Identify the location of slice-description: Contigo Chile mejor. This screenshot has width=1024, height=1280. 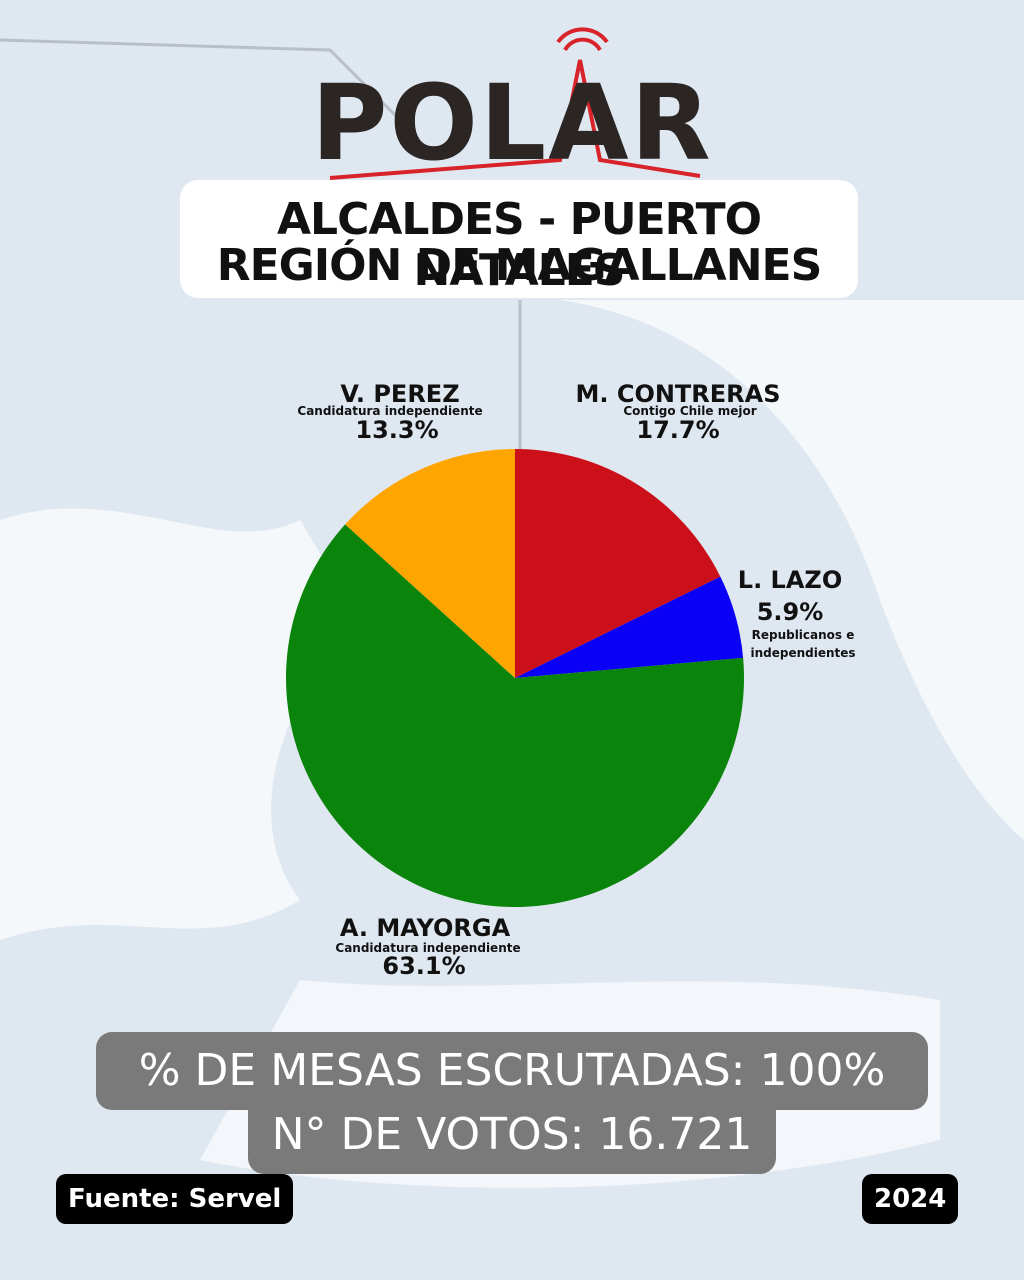
(690, 411).